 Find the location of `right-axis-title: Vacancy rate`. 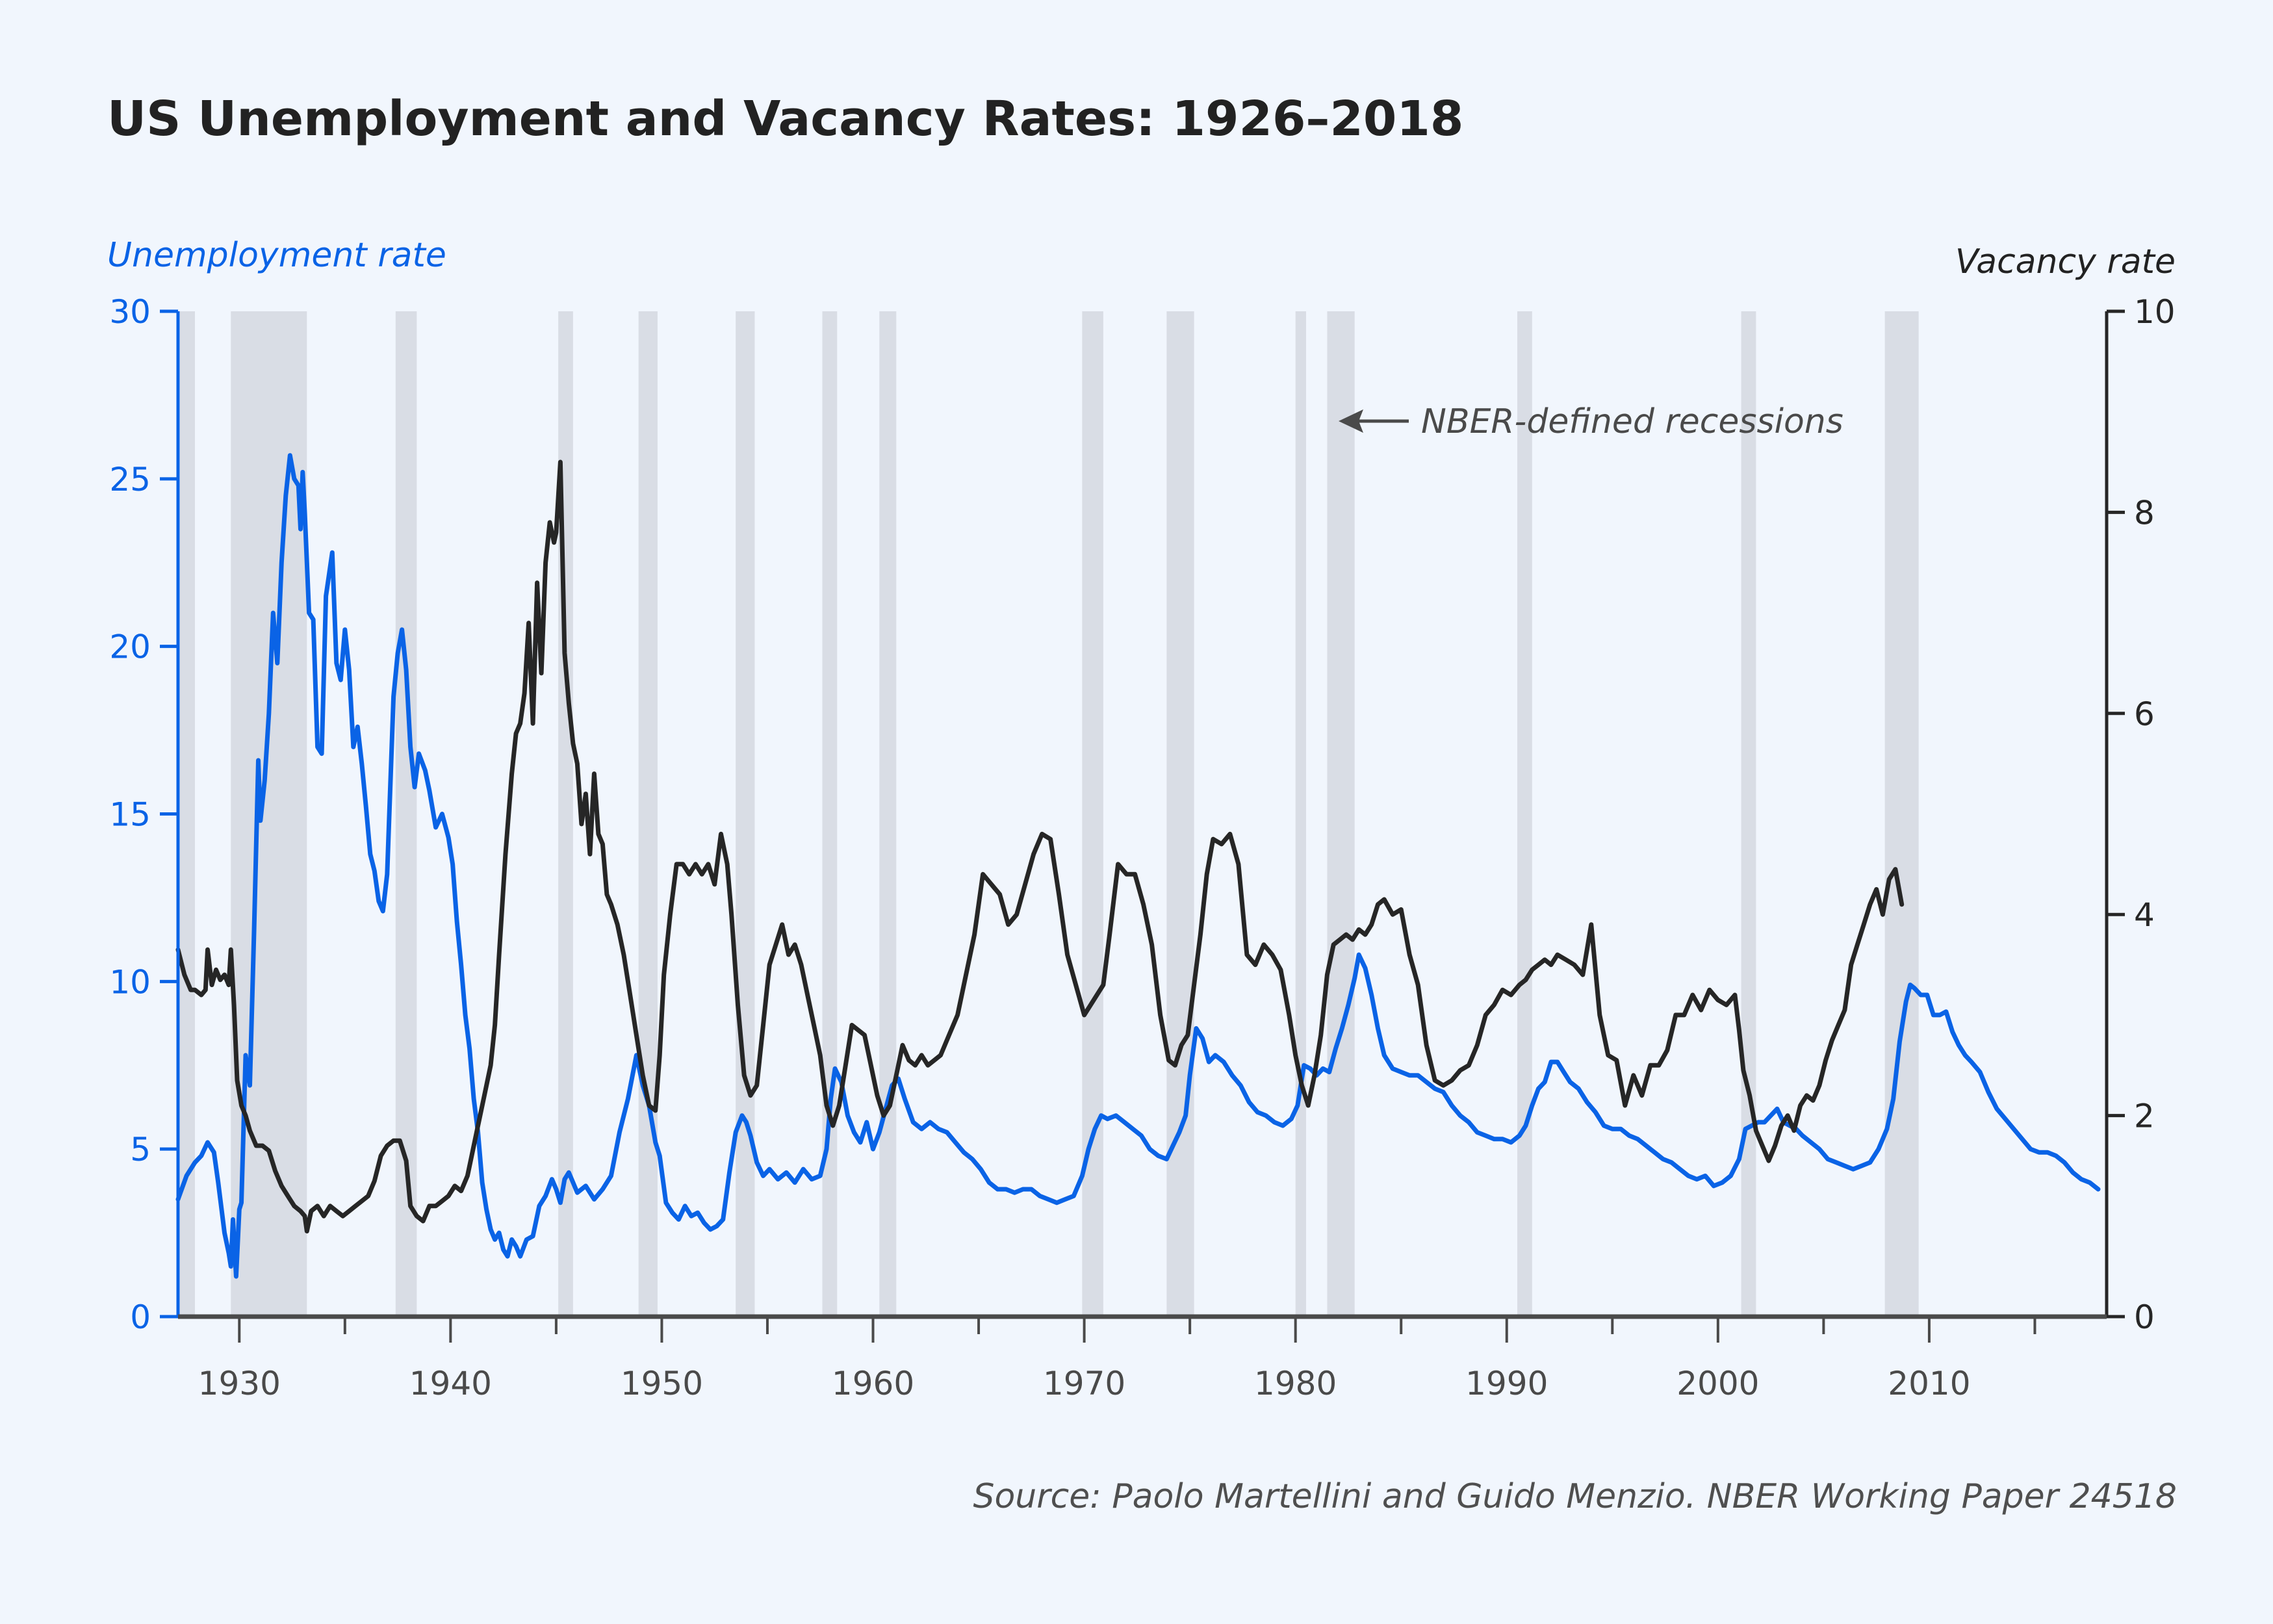

right-axis-title: Vacancy rate is located at coordinates (2065, 261).